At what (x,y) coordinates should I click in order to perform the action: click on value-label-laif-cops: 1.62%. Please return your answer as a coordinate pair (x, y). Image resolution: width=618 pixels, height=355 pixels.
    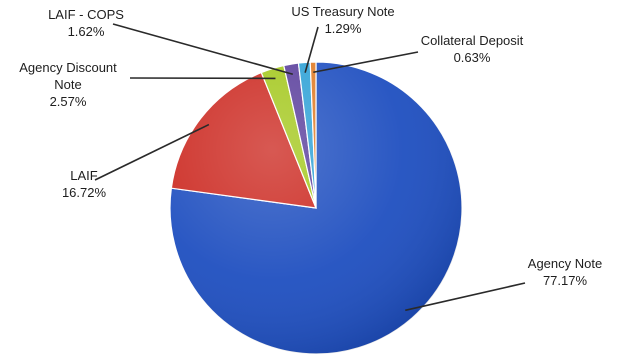
    Looking at the image, I should click on (86, 31).